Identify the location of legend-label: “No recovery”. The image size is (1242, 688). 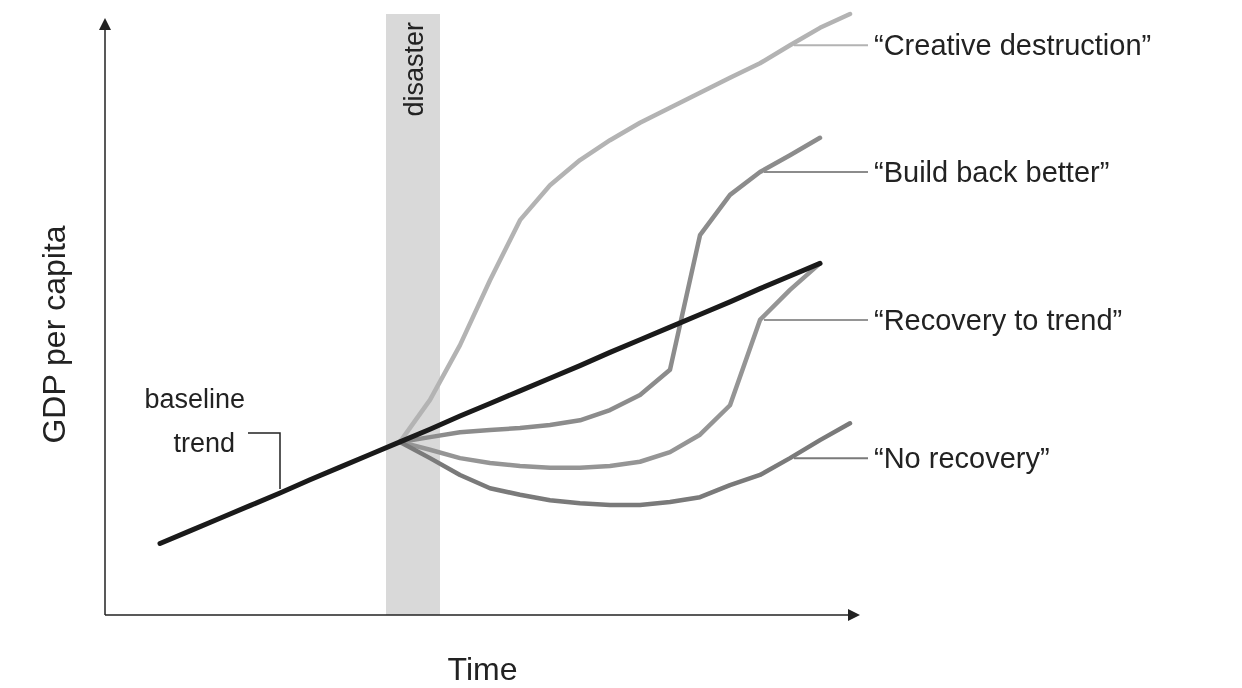
(962, 458).